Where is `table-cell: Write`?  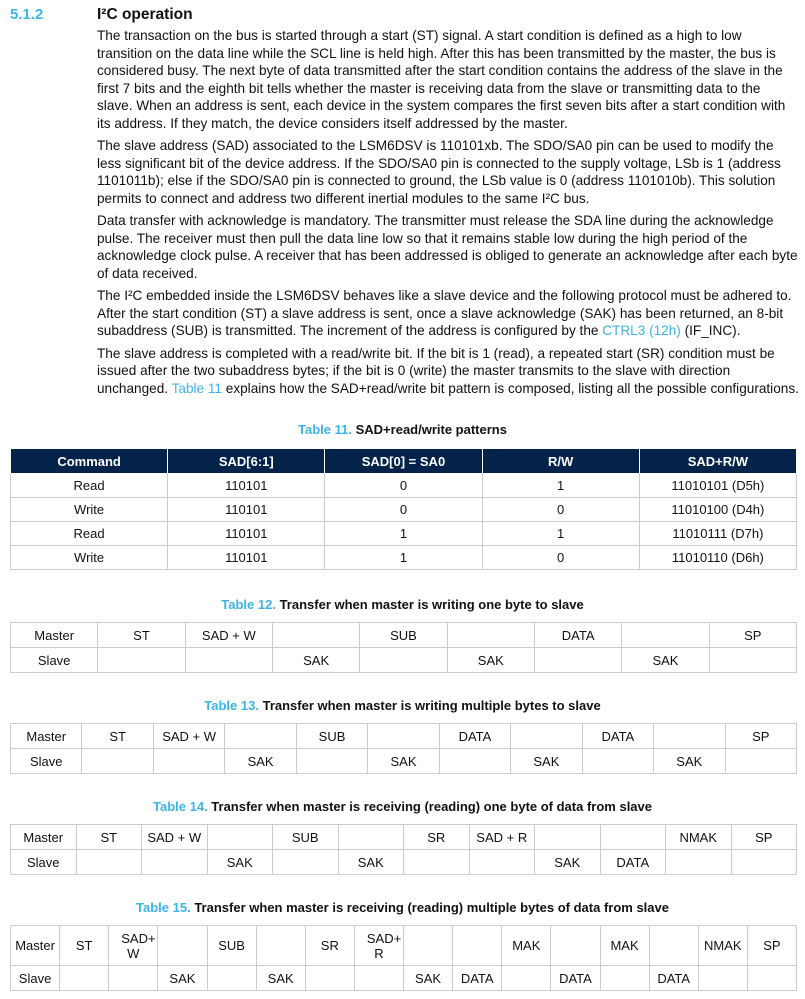
table-cell: Write is located at coordinates (89, 557).